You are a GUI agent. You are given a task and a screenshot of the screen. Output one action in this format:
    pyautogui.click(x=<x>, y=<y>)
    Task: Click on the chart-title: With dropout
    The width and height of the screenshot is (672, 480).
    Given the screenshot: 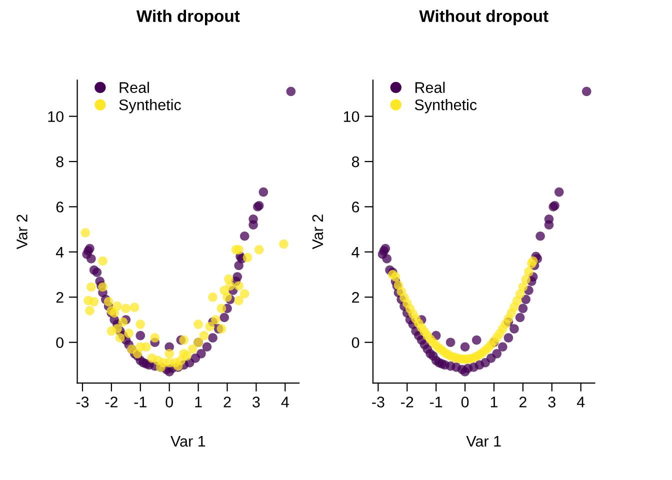 What is the action you would take?
    pyautogui.click(x=188, y=18)
    